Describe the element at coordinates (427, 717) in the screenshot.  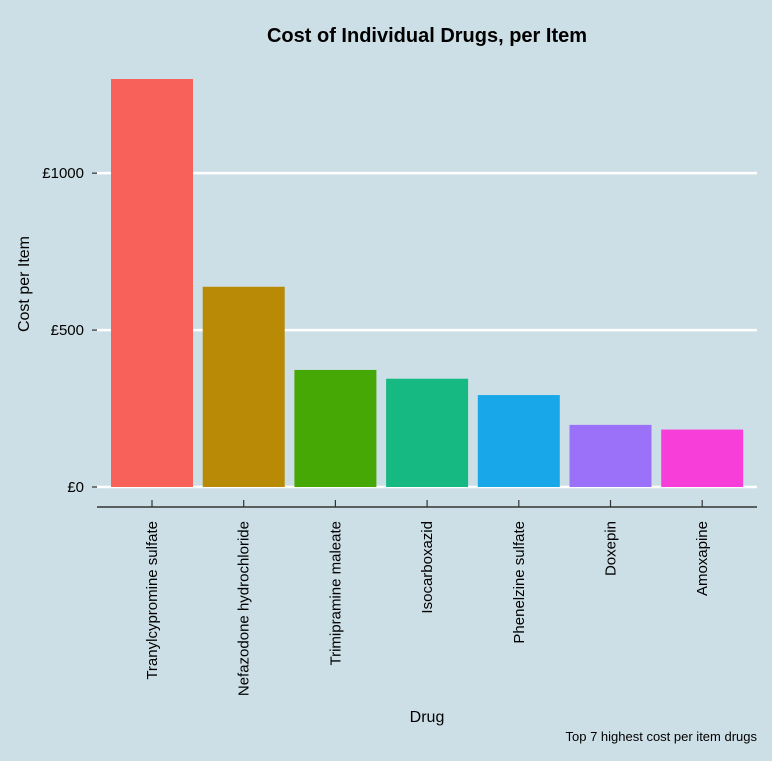
I see `x-axis-label: Drug` at that location.